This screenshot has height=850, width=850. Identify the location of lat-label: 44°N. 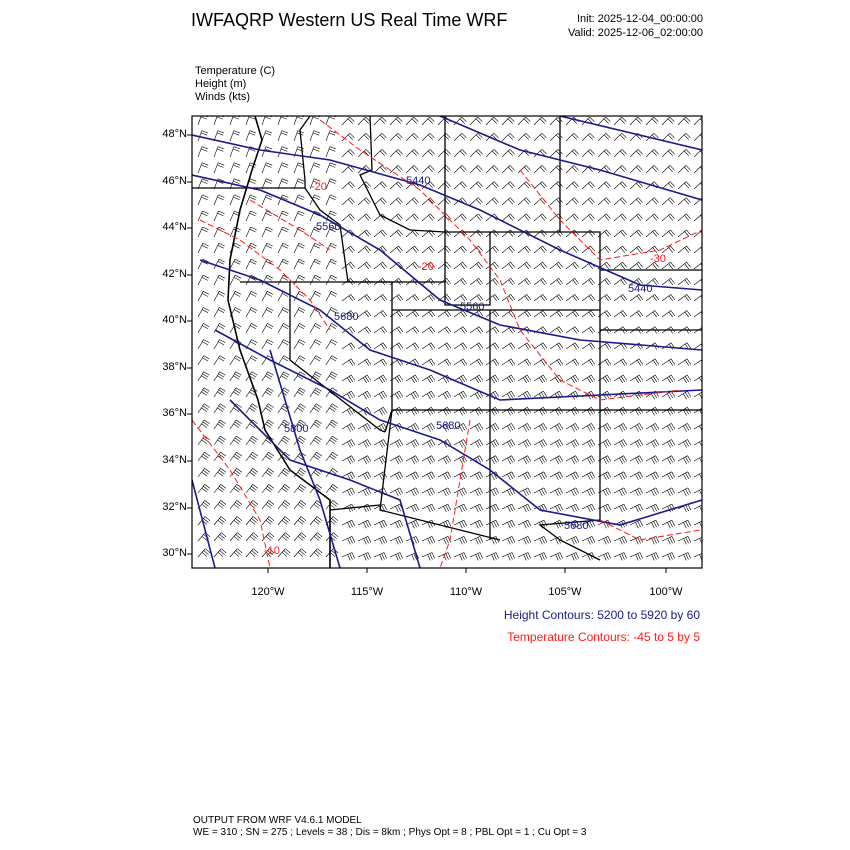
(174, 227).